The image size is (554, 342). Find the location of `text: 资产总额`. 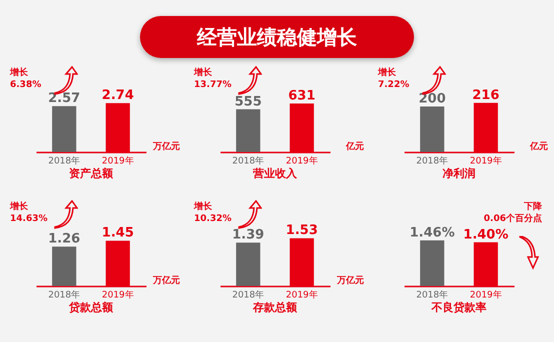

text: 资产总额 is located at coordinates (91, 173).